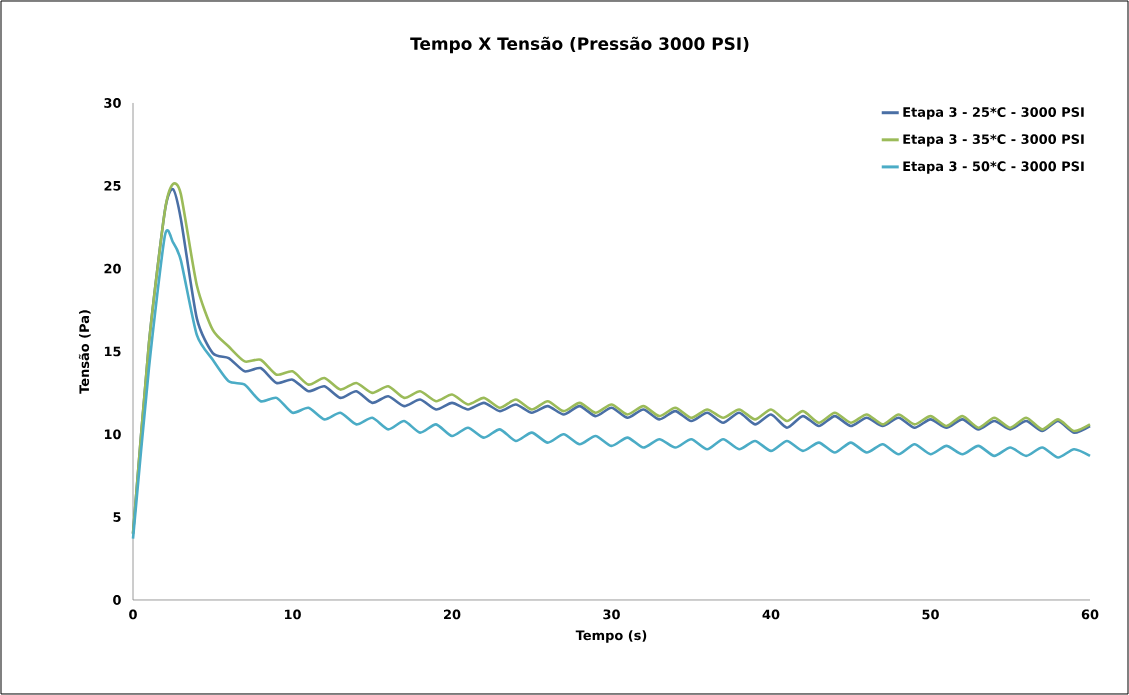 Image resolution: width=1129 pixels, height=695 pixels. Describe the element at coordinates (611, 614) in the screenshot. I see `x-tick-label: 30` at that location.